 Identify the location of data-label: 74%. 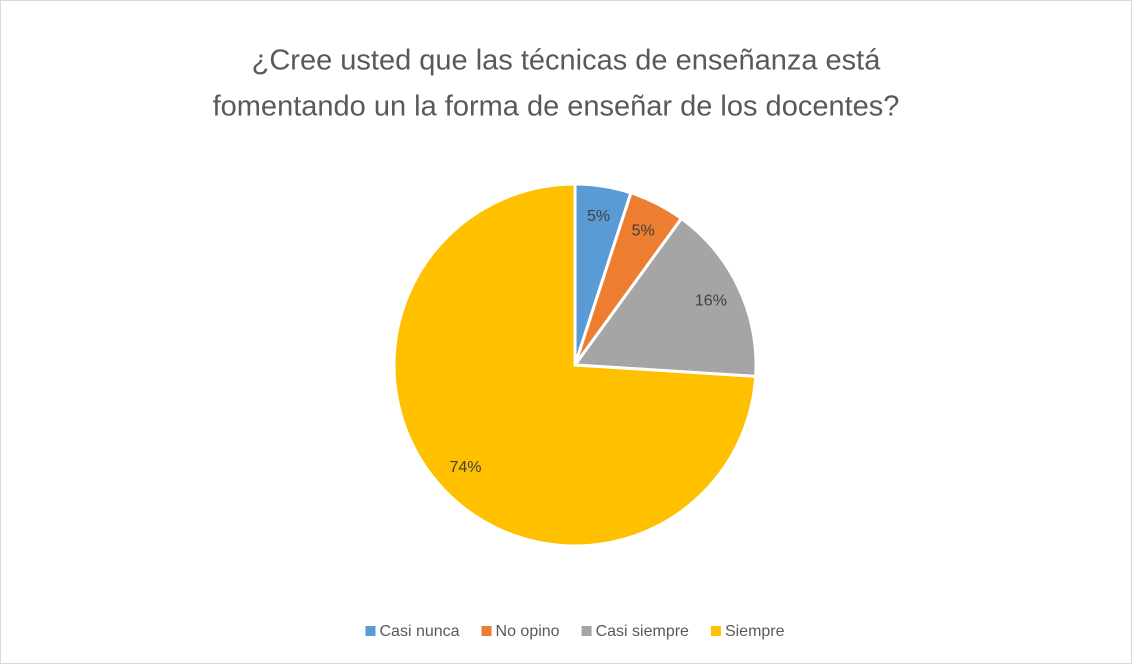
(465, 467).